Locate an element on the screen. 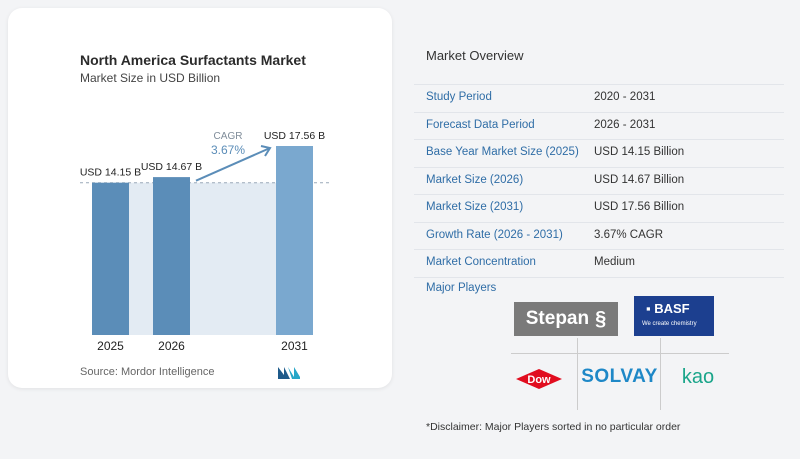 Image resolution: width=800 pixels, height=459 pixels. dow-logo-text: Dow is located at coordinates (539, 380).